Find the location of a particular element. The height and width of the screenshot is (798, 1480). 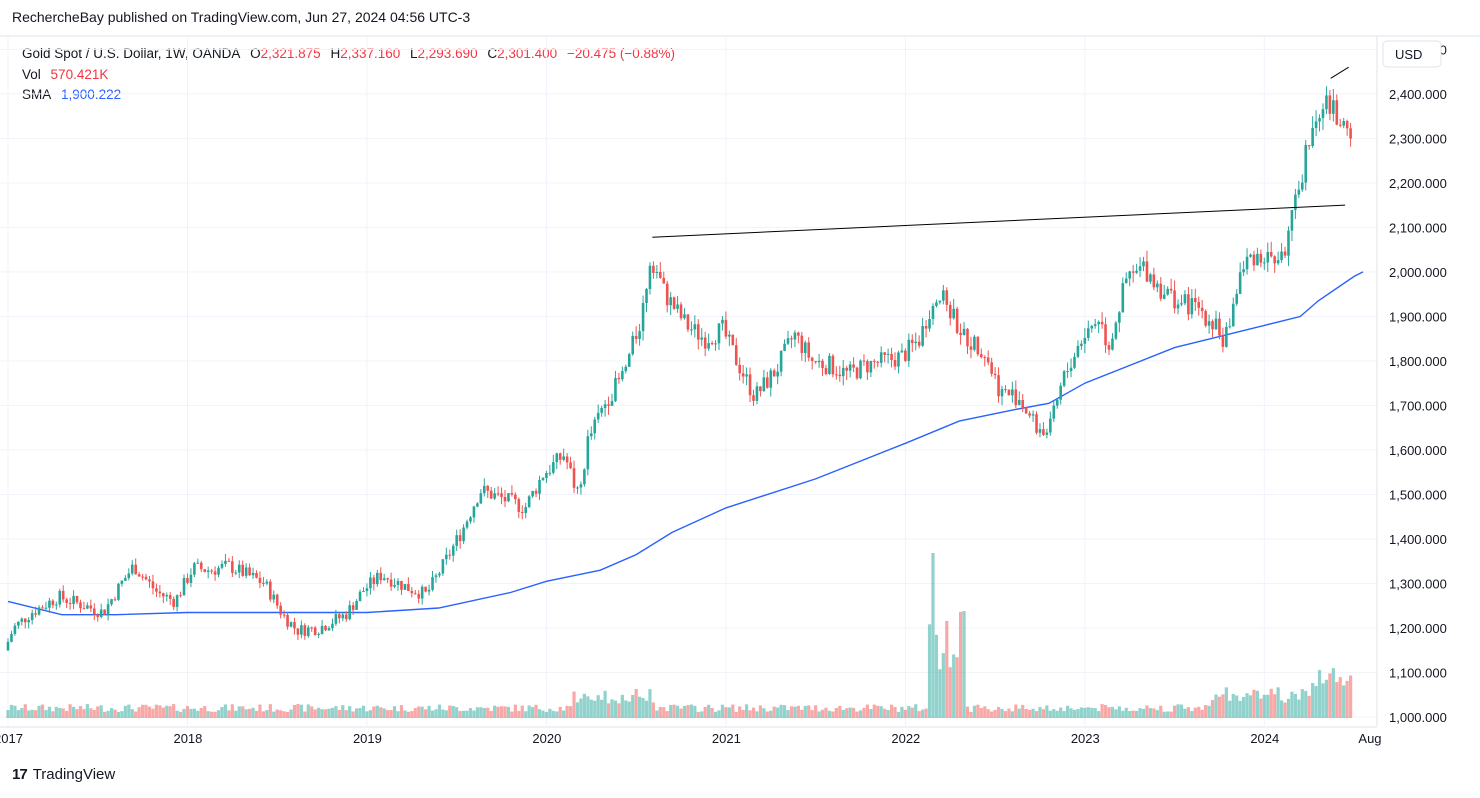

price-tick-label: 1,700.000 is located at coordinates (1418, 405).